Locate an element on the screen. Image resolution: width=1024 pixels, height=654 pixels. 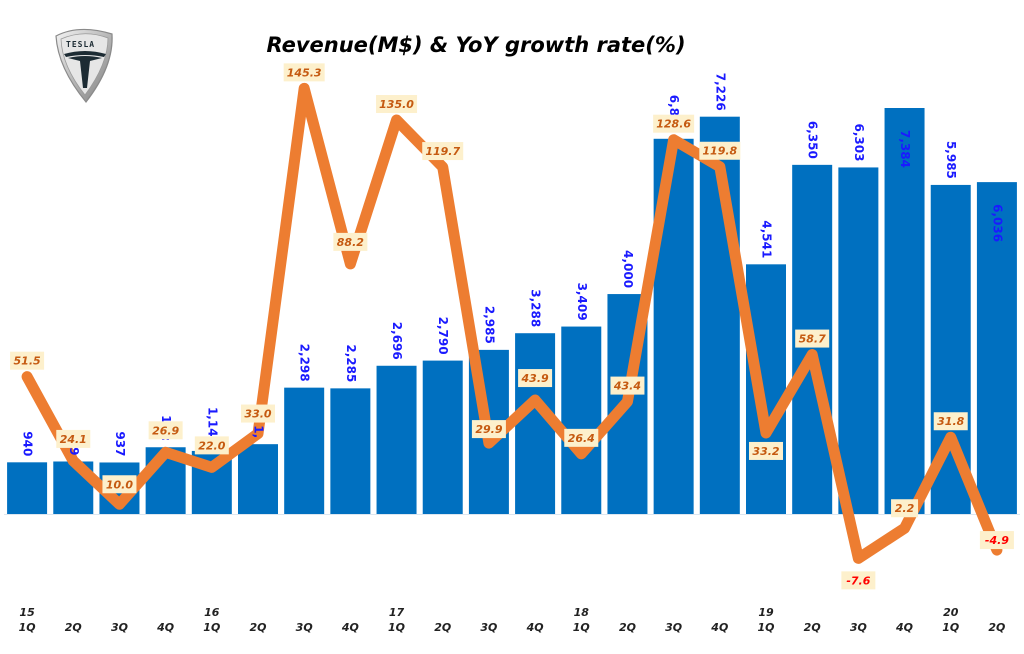
revenue-data-label: 4,000 is located at coordinates (628, 269).